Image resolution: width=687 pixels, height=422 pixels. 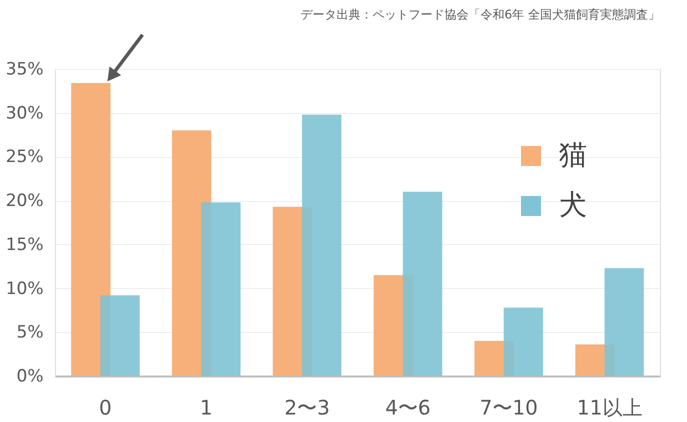 I want to click on legend-label: 犬, so click(x=573, y=204).